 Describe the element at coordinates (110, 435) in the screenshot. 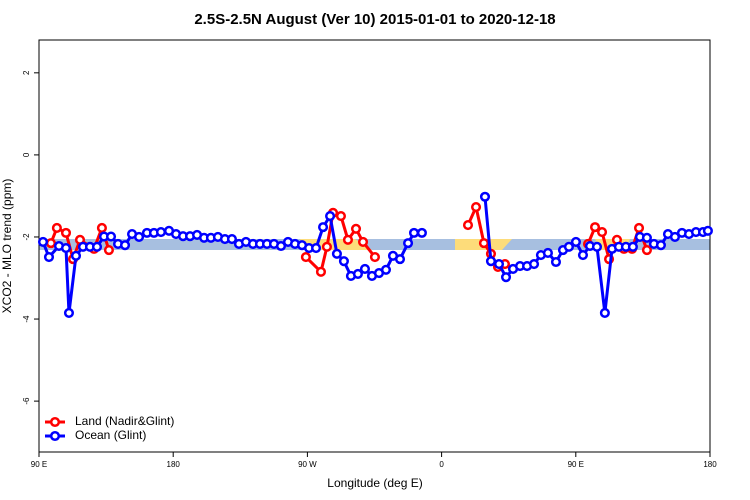

I see `legend-label: Ocean (Glint)` at that location.